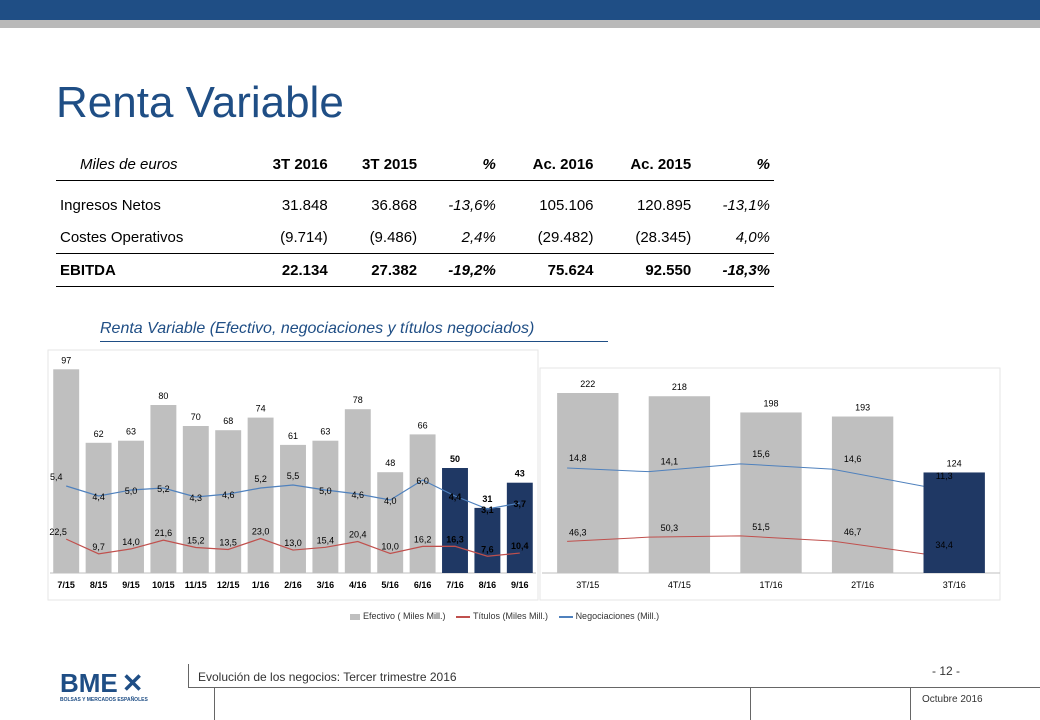 This screenshot has width=1040, height=720. I want to click on x-tick-label: 10/15, so click(163, 585).